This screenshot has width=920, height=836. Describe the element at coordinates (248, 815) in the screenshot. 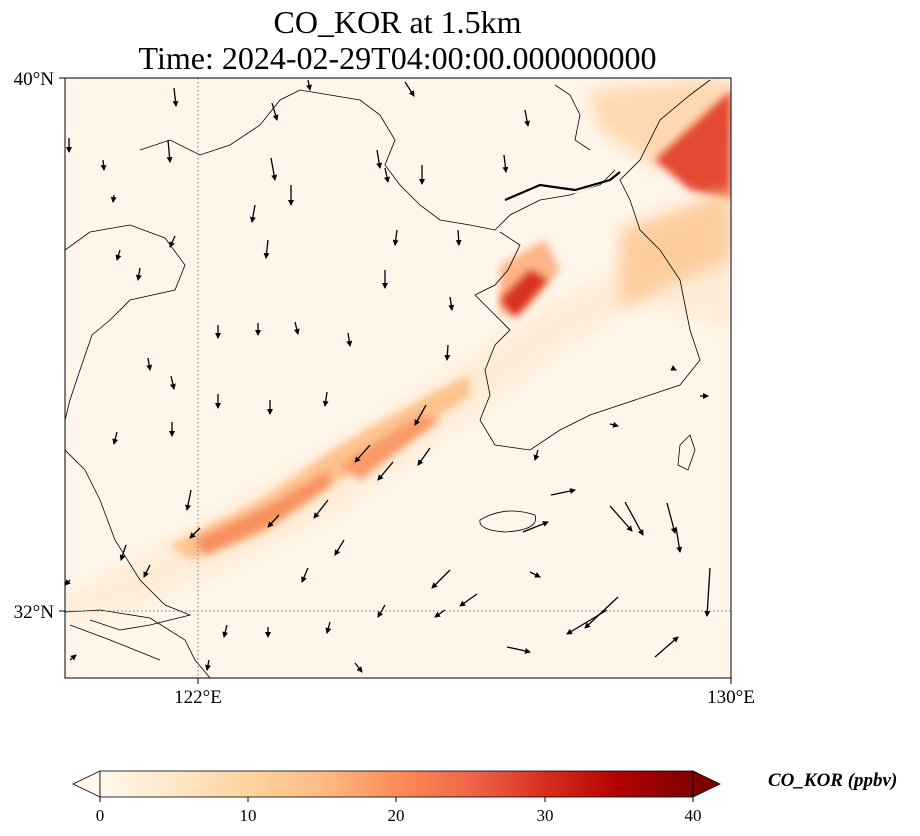

I see `colorbar-tick-label: 10` at that location.